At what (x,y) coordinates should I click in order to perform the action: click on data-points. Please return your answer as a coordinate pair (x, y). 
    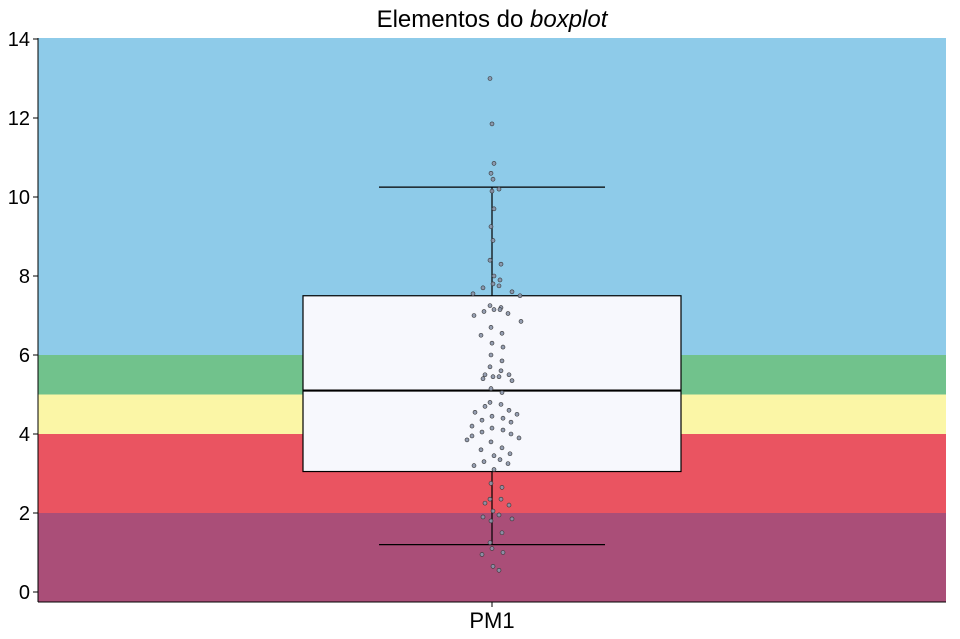
    Looking at the image, I should click on (494, 324).